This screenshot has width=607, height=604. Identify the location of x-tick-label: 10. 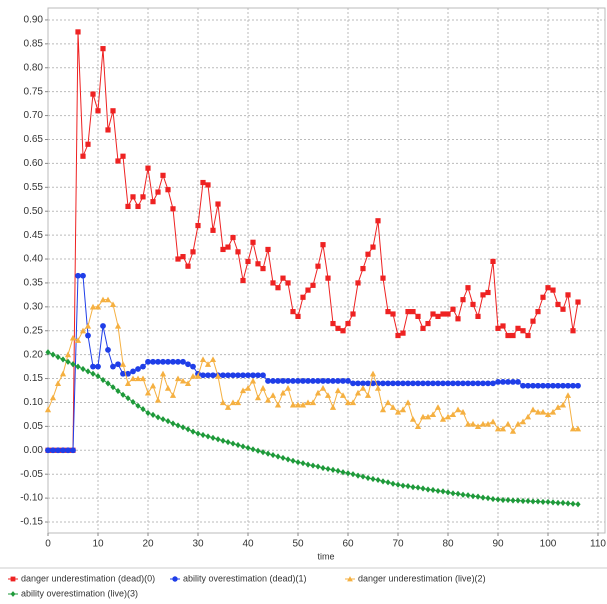
(98, 544).